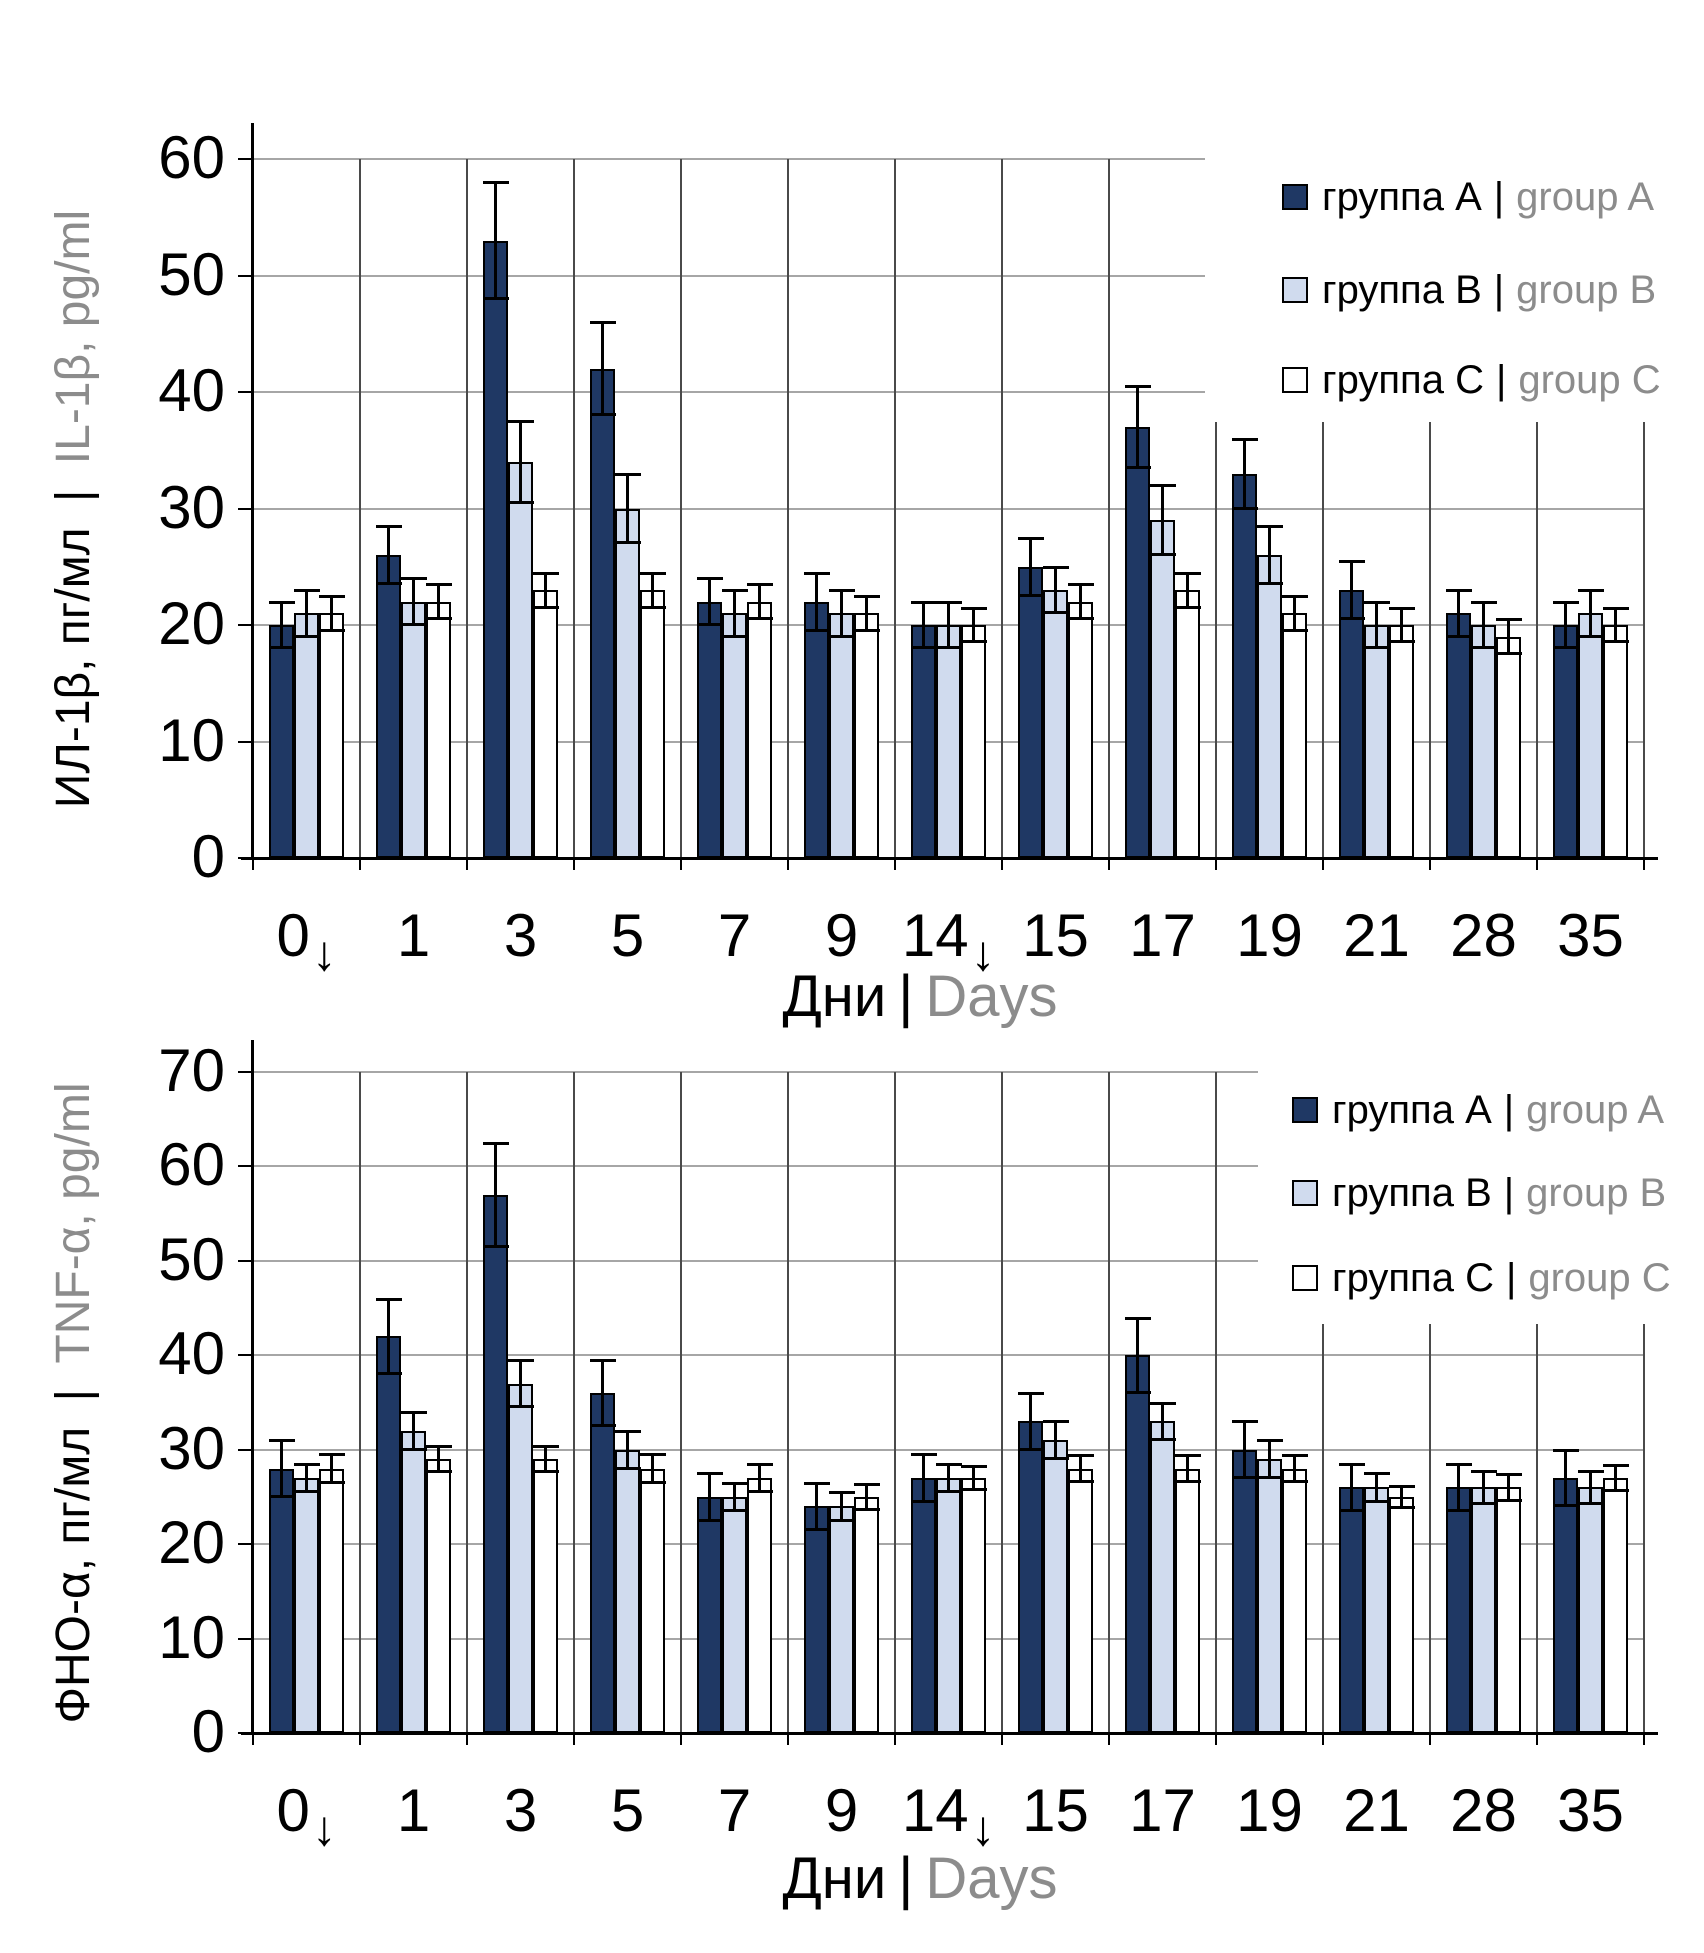  What do you see at coordinates (191, 390) in the screenshot?
I see `y-tick-label-40: 40` at bounding box center [191, 390].